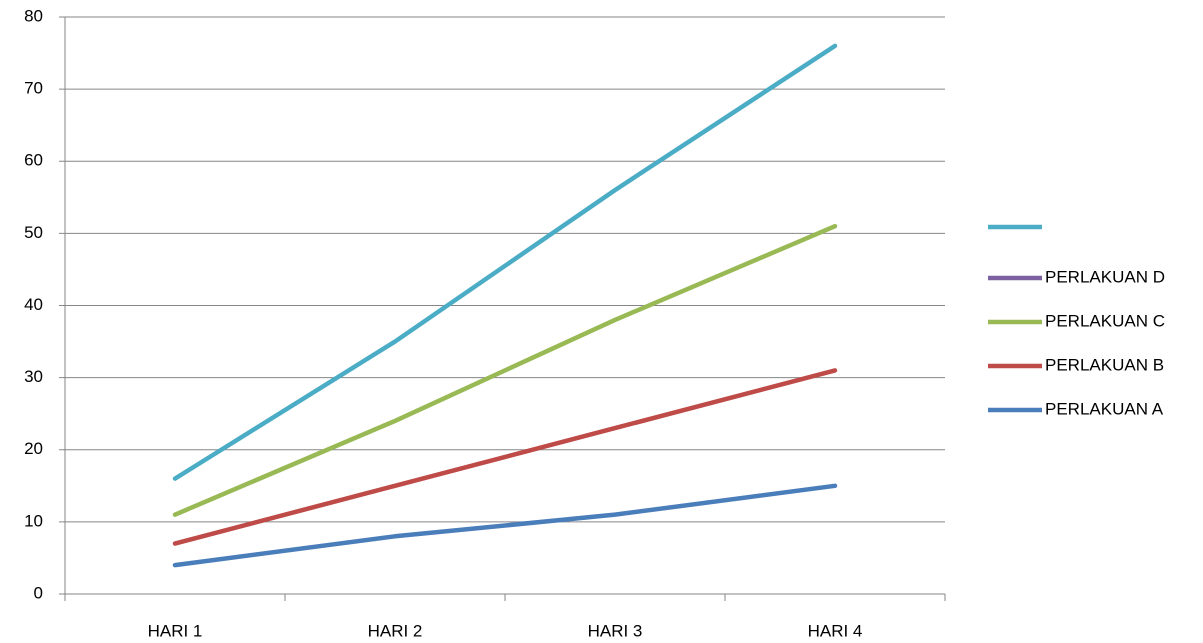 Image resolution: width=1203 pixels, height=643 pixels. Describe the element at coordinates (33, 232) in the screenshot. I see `y-tick-label: 50` at that location.